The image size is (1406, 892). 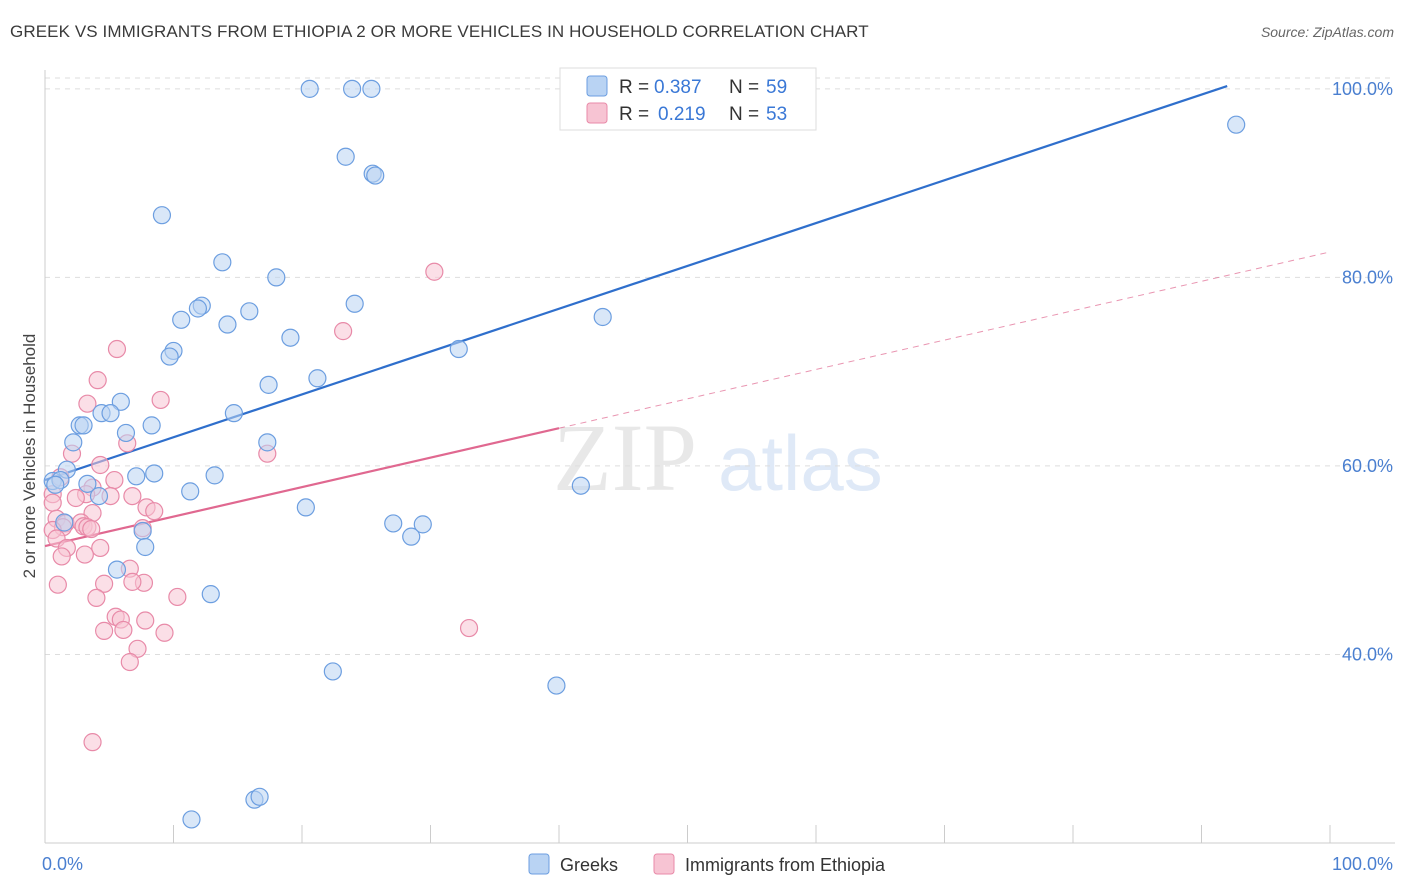 I want to click on watermark-atlas: atlas, so click(x=800, y=463).